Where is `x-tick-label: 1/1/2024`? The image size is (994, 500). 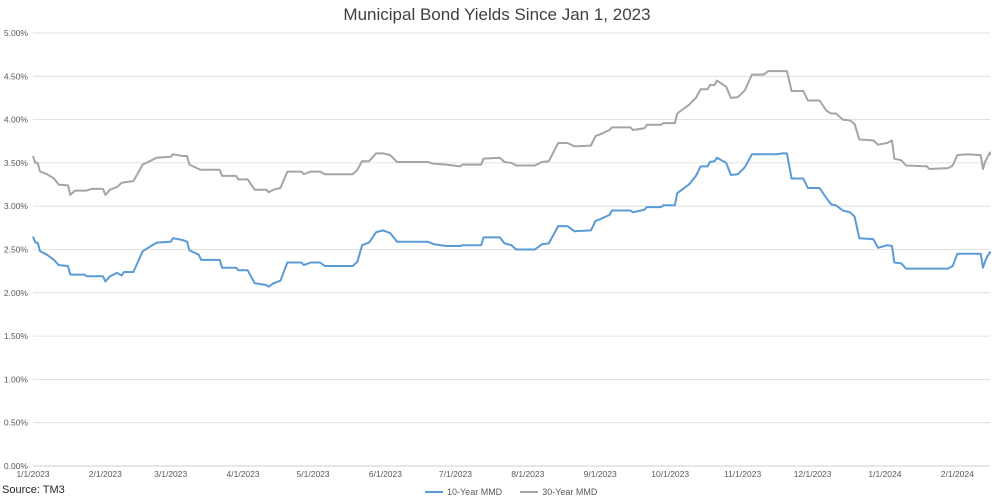
x-tick-label: 1/1/2024 is located at coordinates (884, 474).